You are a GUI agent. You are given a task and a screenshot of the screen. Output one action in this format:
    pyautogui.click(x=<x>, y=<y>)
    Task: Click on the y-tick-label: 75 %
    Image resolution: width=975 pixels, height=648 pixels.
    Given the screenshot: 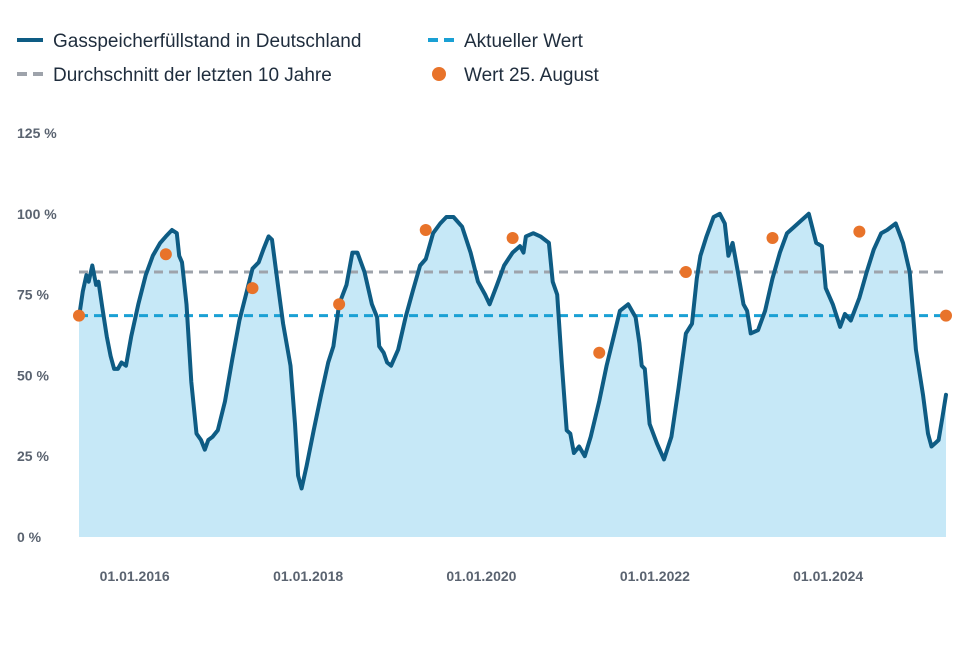 What is the action you would take?
    pyautogui.click(x=33, y=295)
    